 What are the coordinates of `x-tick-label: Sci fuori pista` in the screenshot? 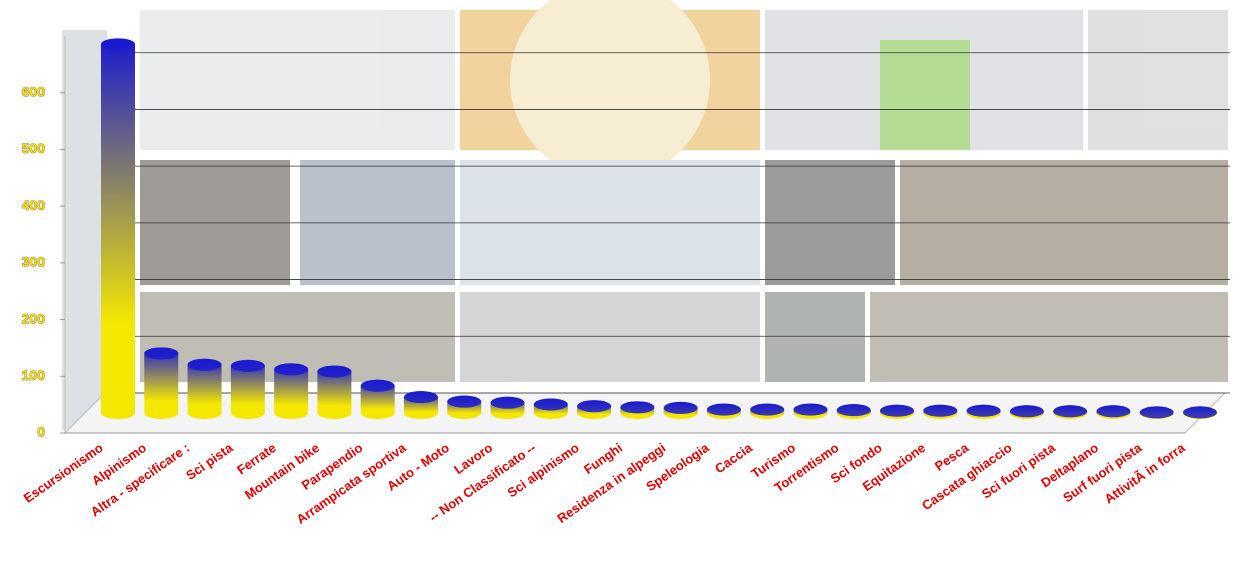 It's located at (1019, 471).